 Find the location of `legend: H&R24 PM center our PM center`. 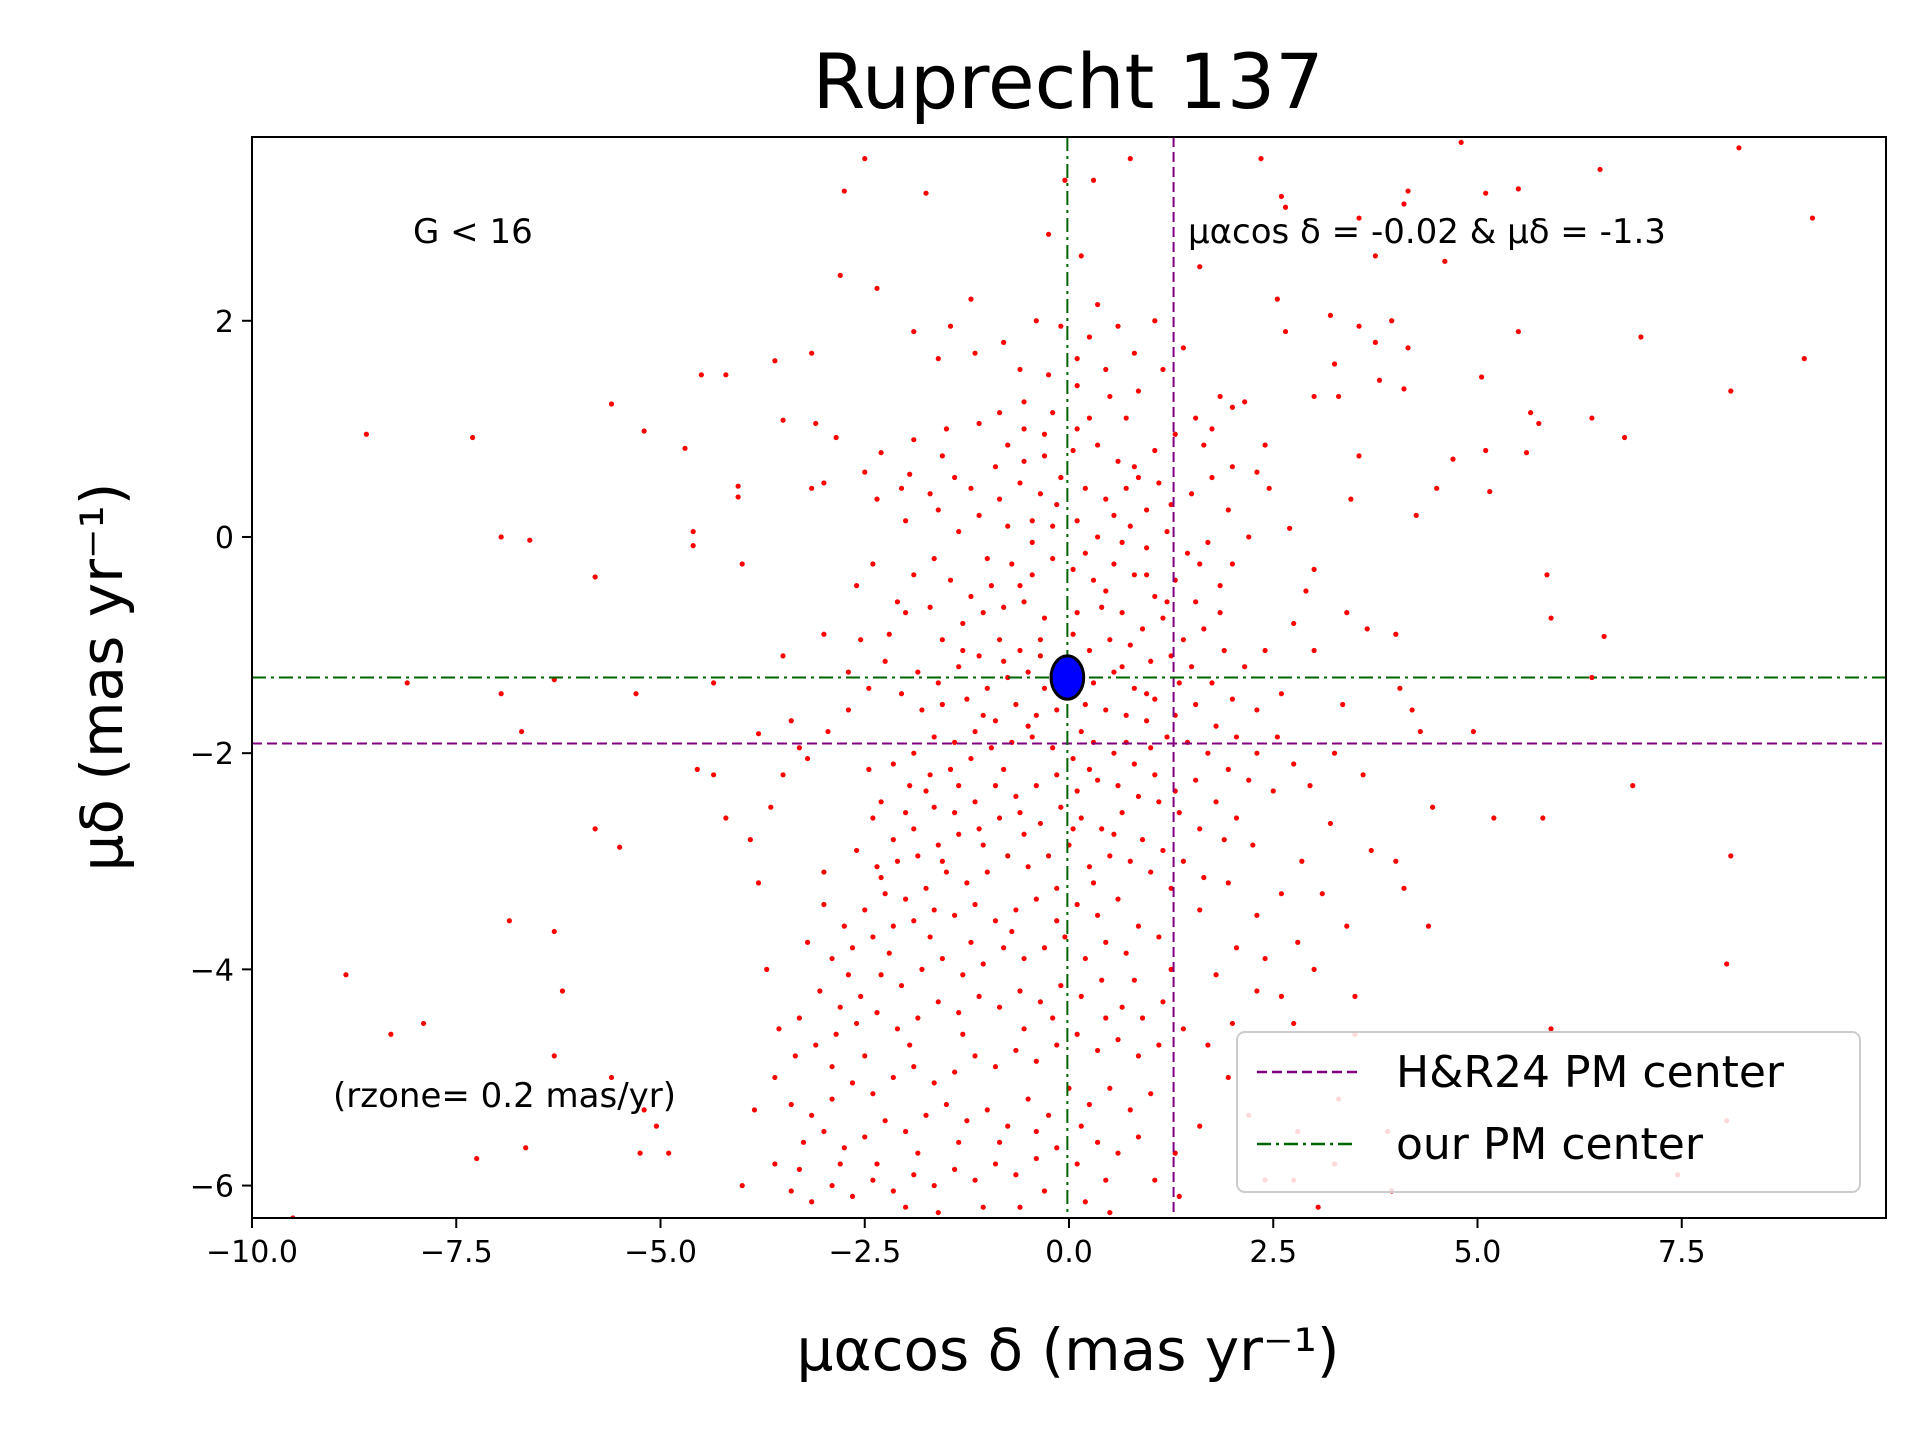

legend: H&R24 PM center our PM center is located at coordinates (1548, 1112).